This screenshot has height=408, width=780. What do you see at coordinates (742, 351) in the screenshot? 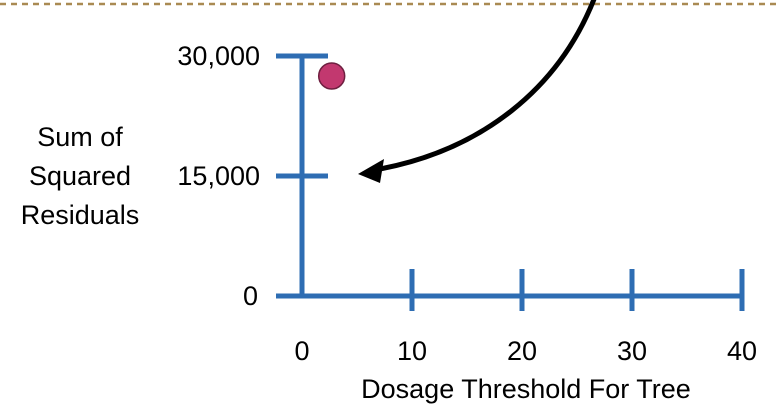
I see `x-tick-label: 40` at bounding box center [742, 351].